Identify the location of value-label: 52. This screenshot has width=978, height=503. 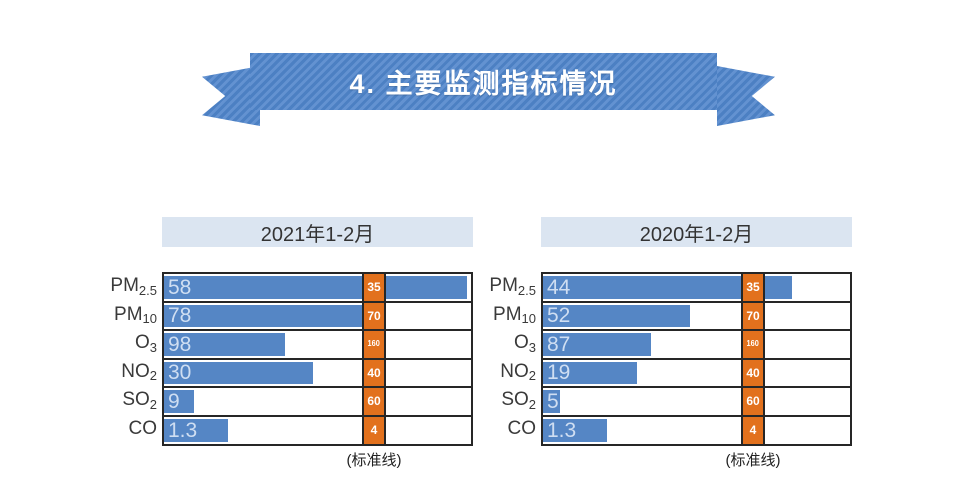
(559, 316).